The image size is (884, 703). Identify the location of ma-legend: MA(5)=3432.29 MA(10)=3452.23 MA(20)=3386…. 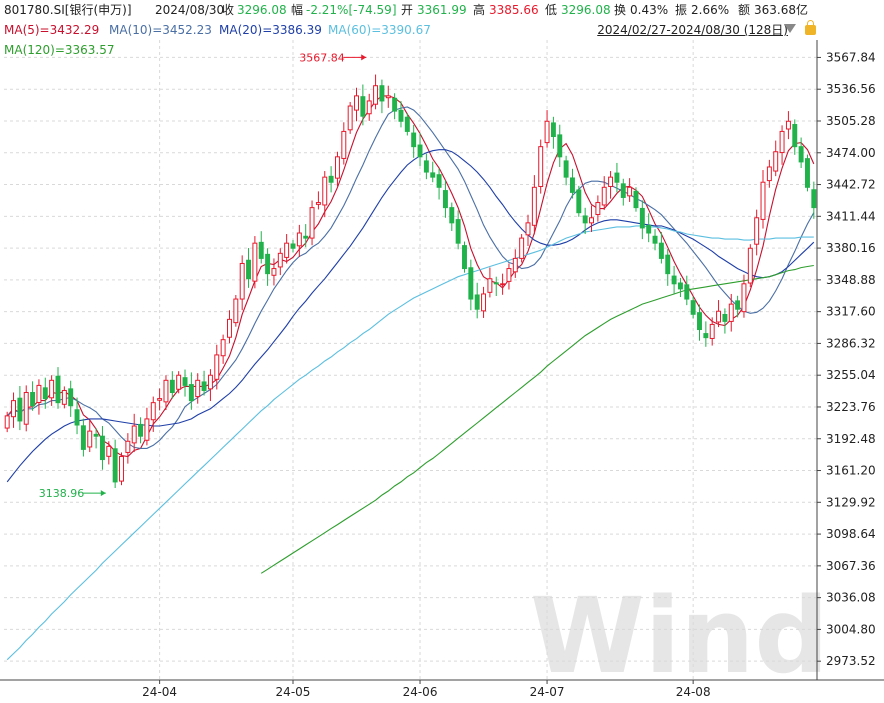
(442, 38).